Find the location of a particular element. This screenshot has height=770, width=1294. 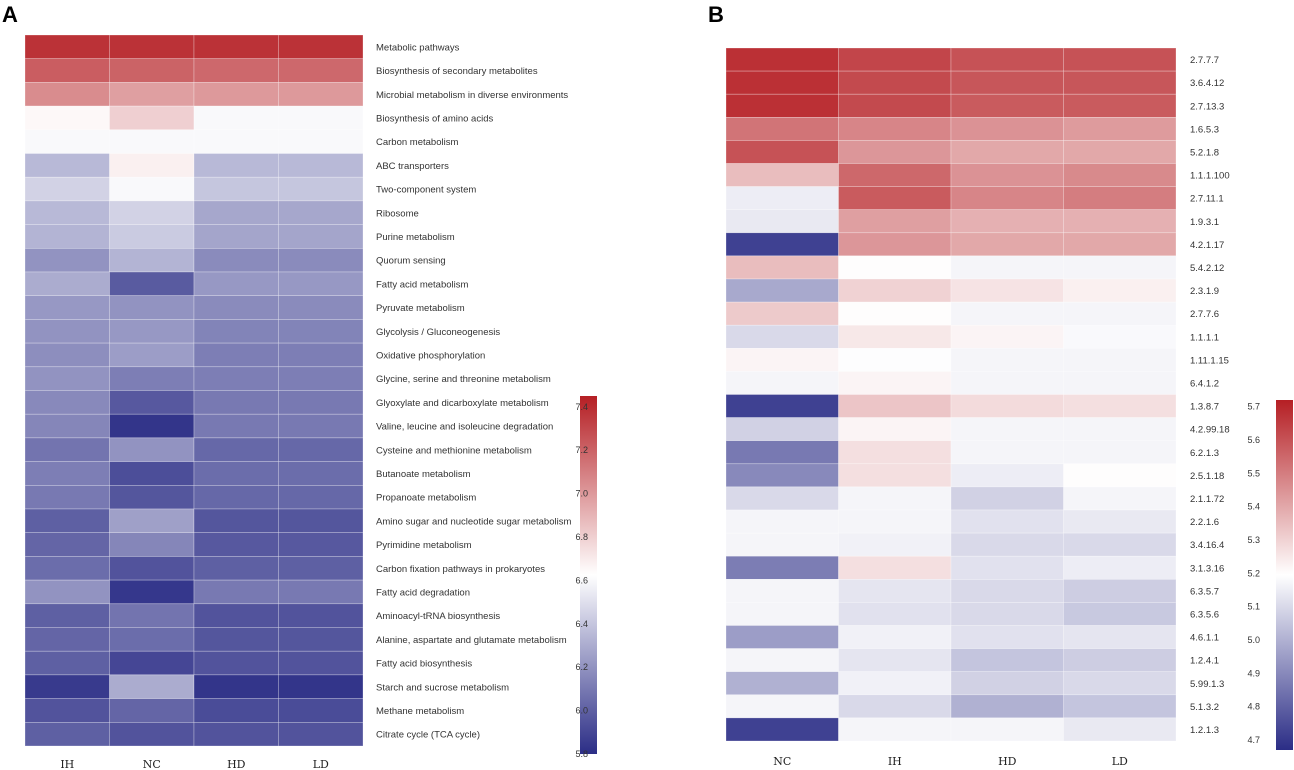

row-label-b-15: 1.3.8.7 is located at coordinates (1204, 407).